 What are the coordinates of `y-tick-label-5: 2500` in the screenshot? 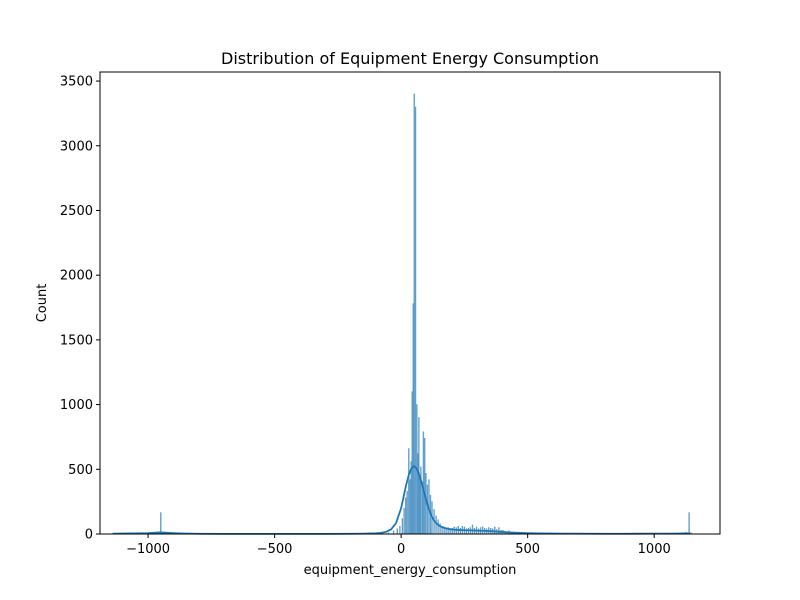 It's located at (76, 211).